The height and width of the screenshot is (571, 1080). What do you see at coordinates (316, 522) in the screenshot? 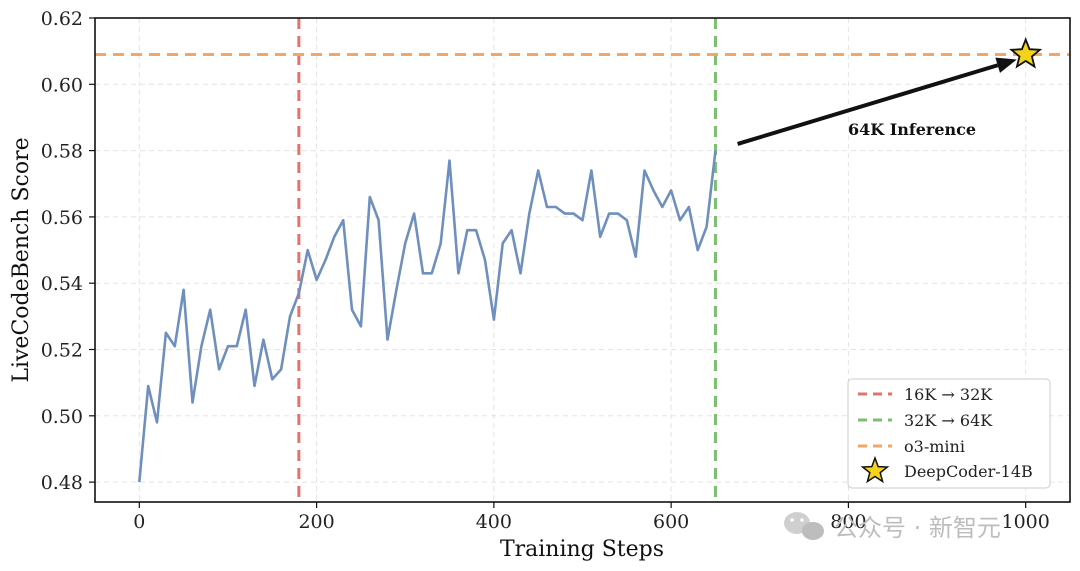
I see `x-tick-label: 200` at bounding box center [316, 522].